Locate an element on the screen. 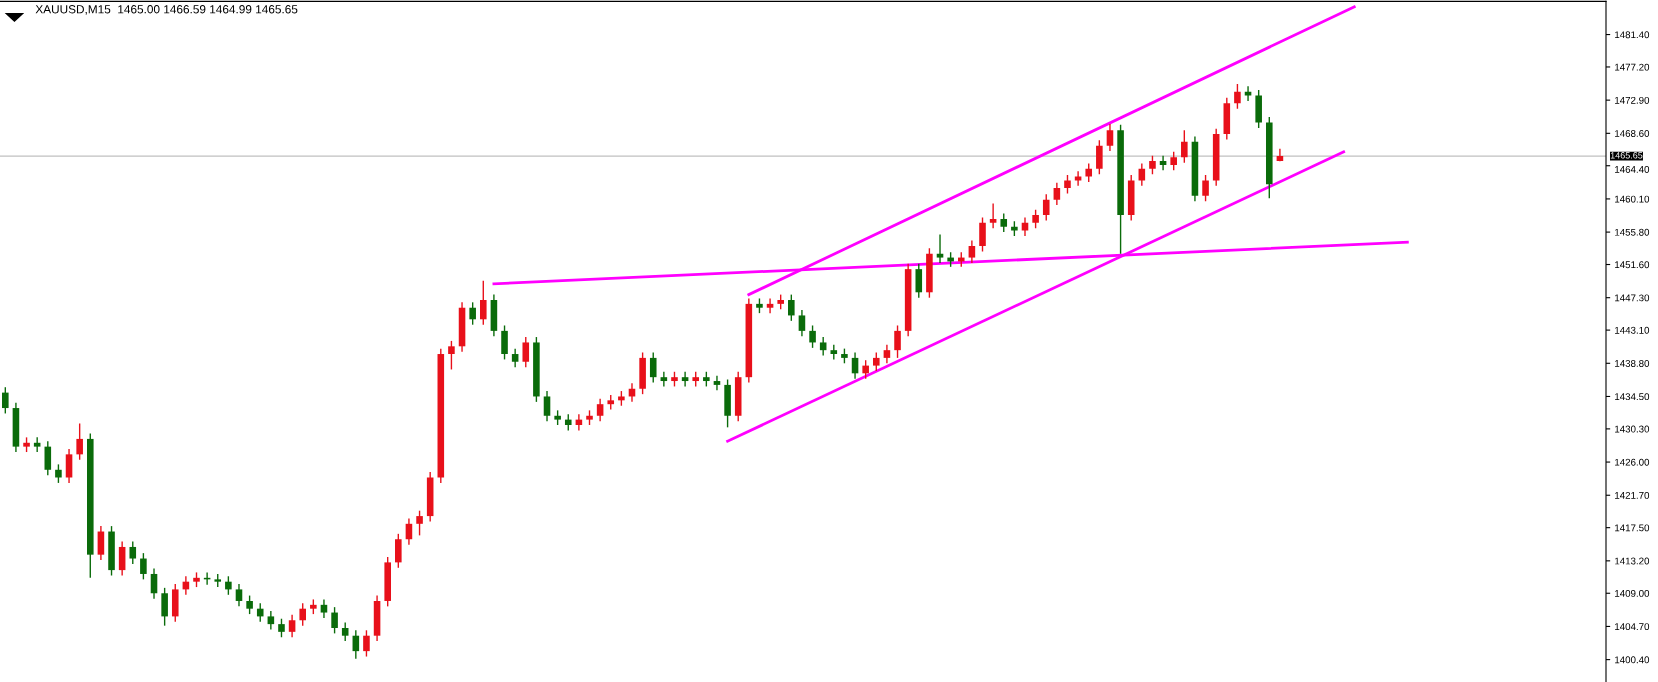 This screenshot has width=1658, height=682. y-tick-label: 1451.60 is located at coordinates (1632, 265).